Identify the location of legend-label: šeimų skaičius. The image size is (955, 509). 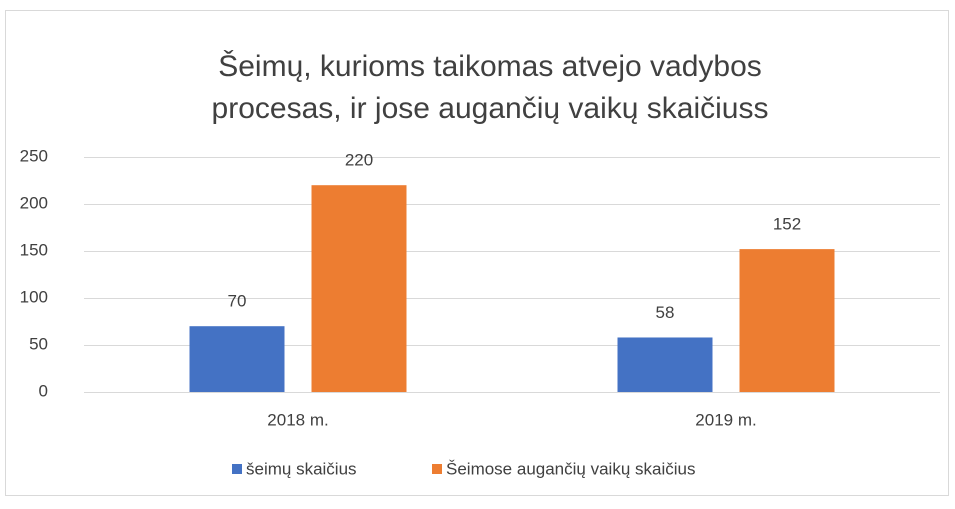
(301, 468).